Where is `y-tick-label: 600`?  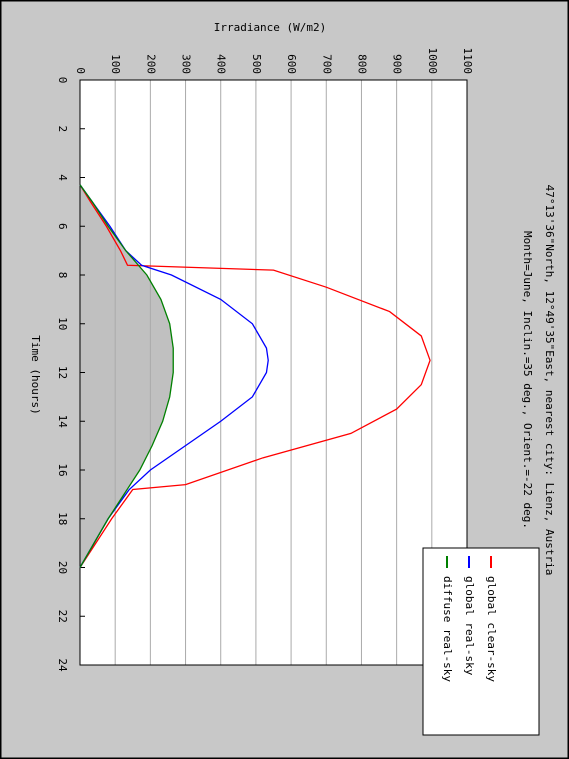 y-tick-label: 600 is located at coordinates (291, 64).